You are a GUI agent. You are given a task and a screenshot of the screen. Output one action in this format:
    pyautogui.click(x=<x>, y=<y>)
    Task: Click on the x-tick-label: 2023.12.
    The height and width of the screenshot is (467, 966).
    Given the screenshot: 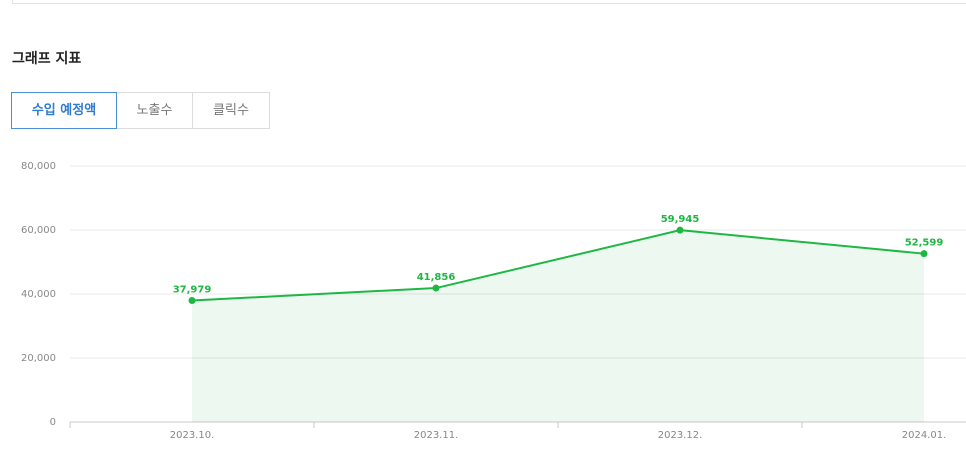 What is the action you would take?
    pyautogui.click(x=680, y=435)
    